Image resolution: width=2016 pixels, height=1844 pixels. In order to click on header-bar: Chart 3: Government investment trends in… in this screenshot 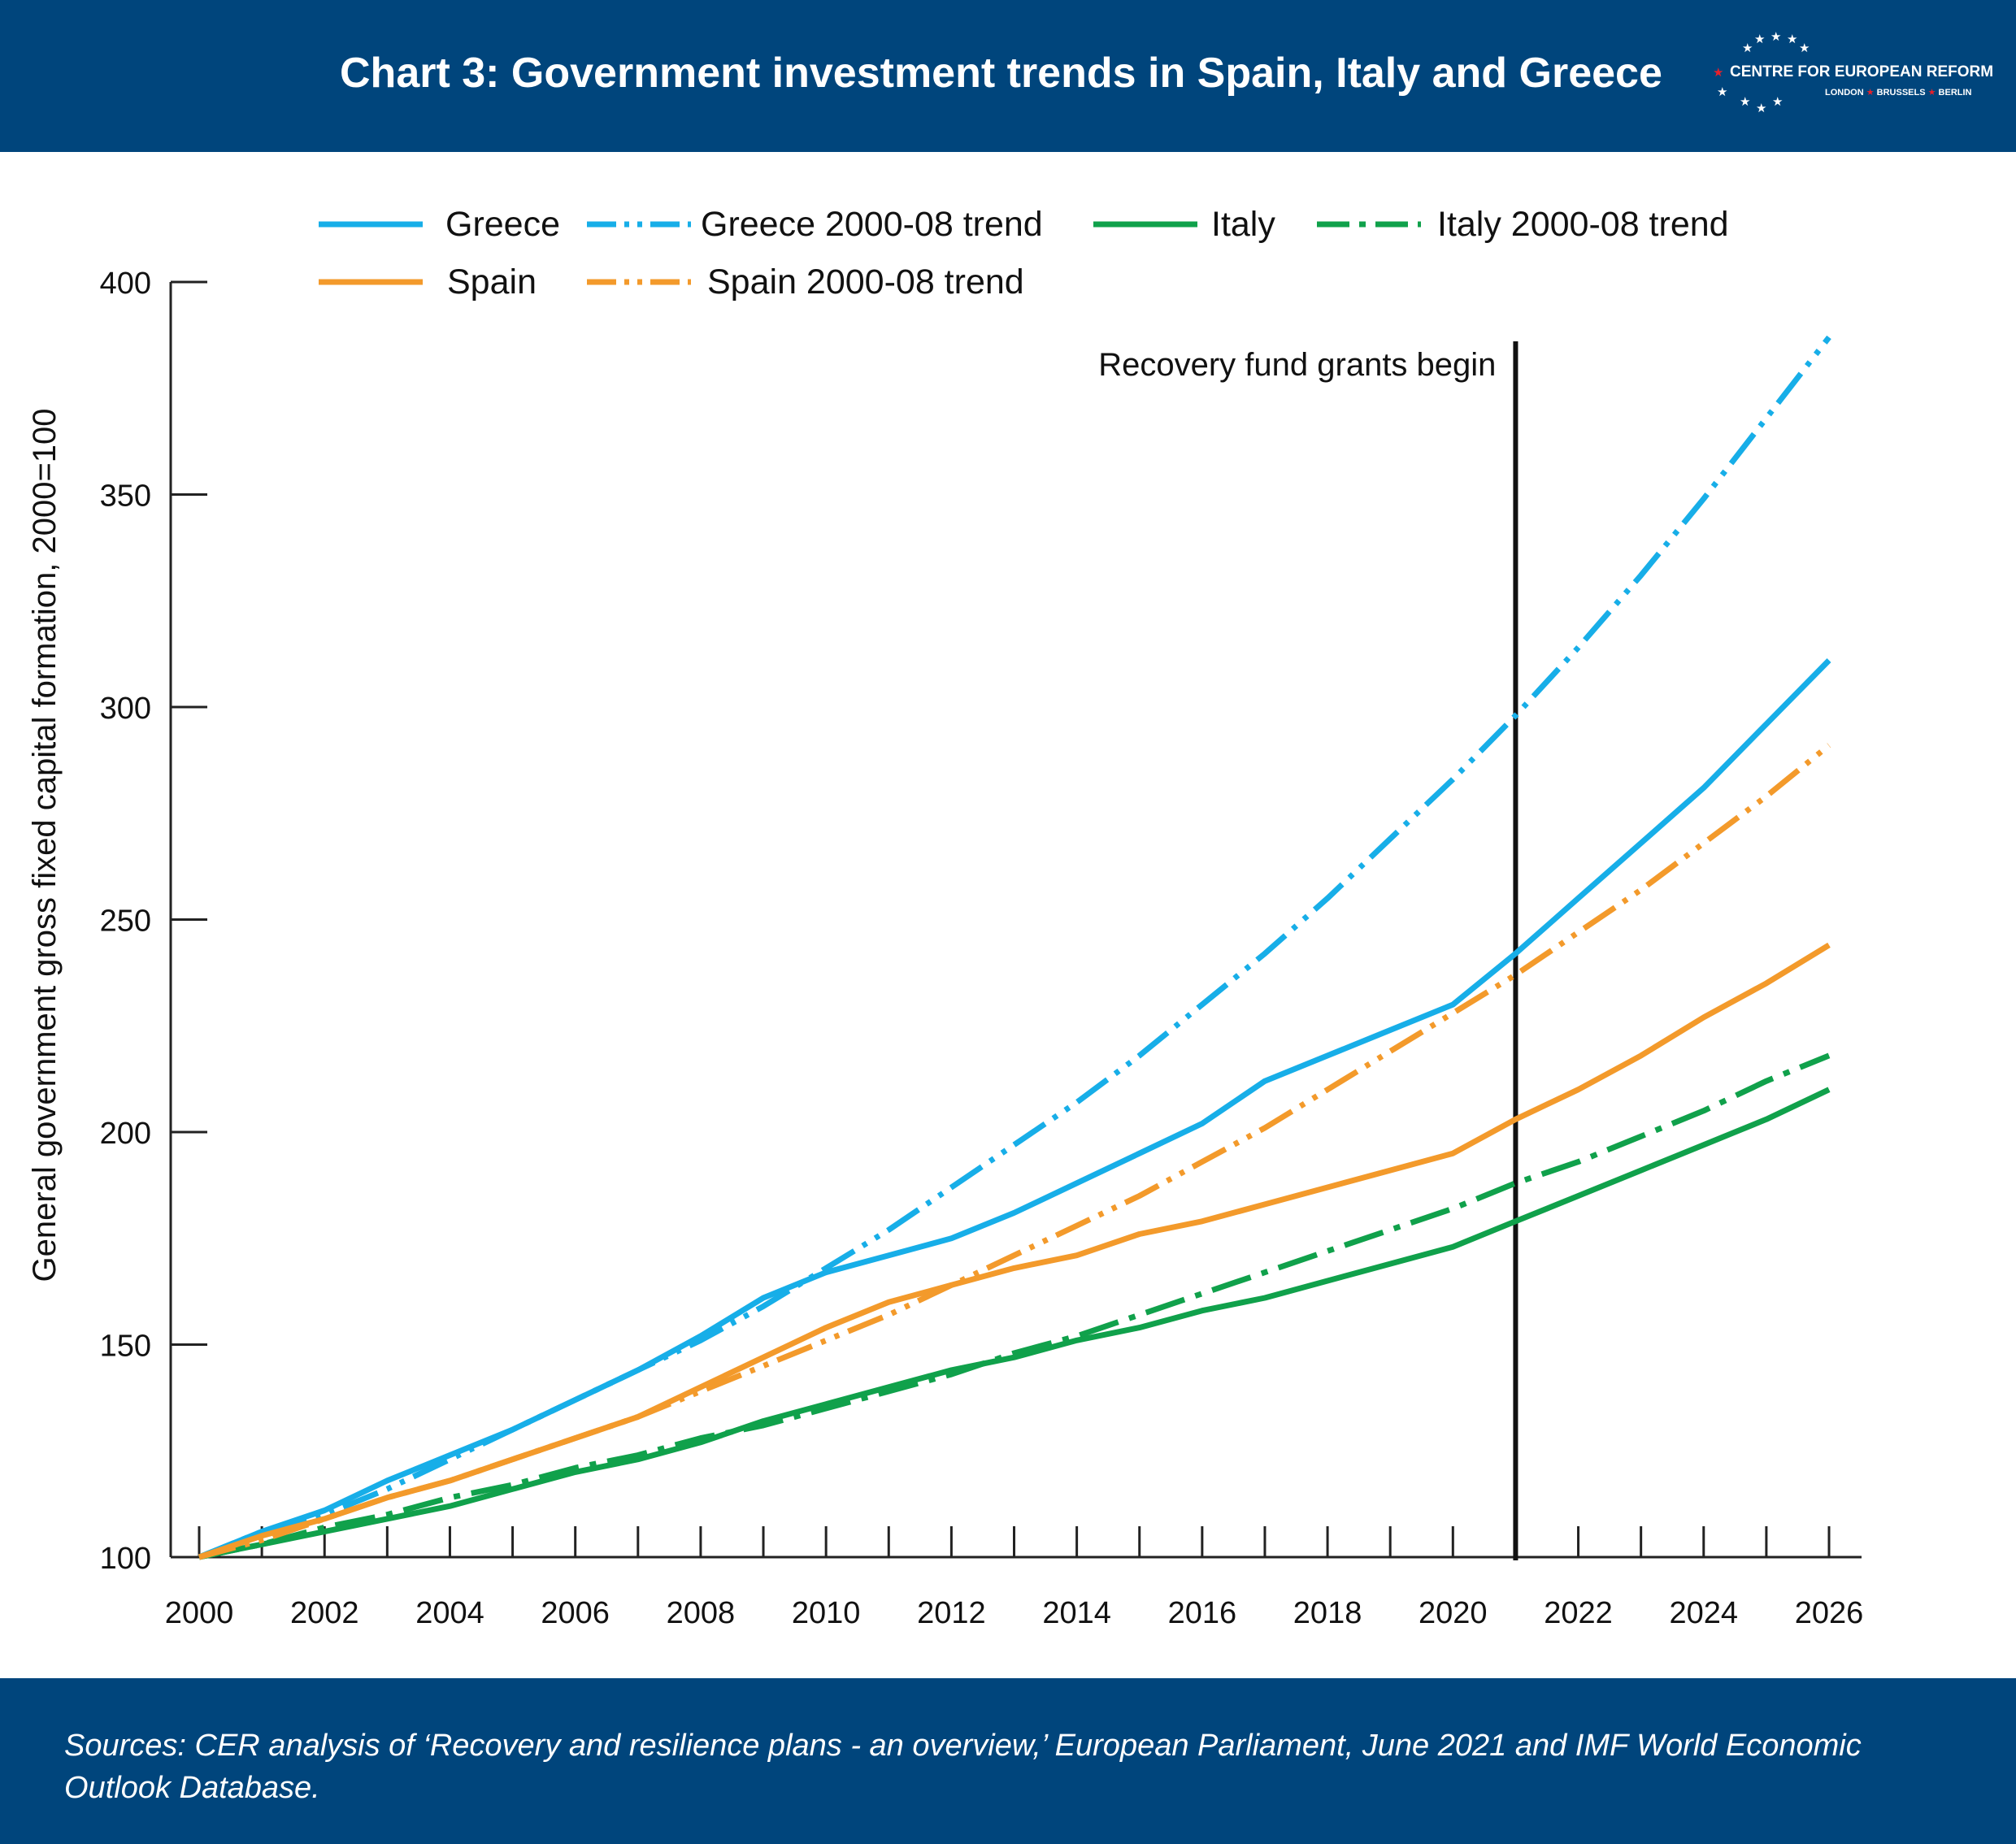, I will do `click(1008, 76)`.